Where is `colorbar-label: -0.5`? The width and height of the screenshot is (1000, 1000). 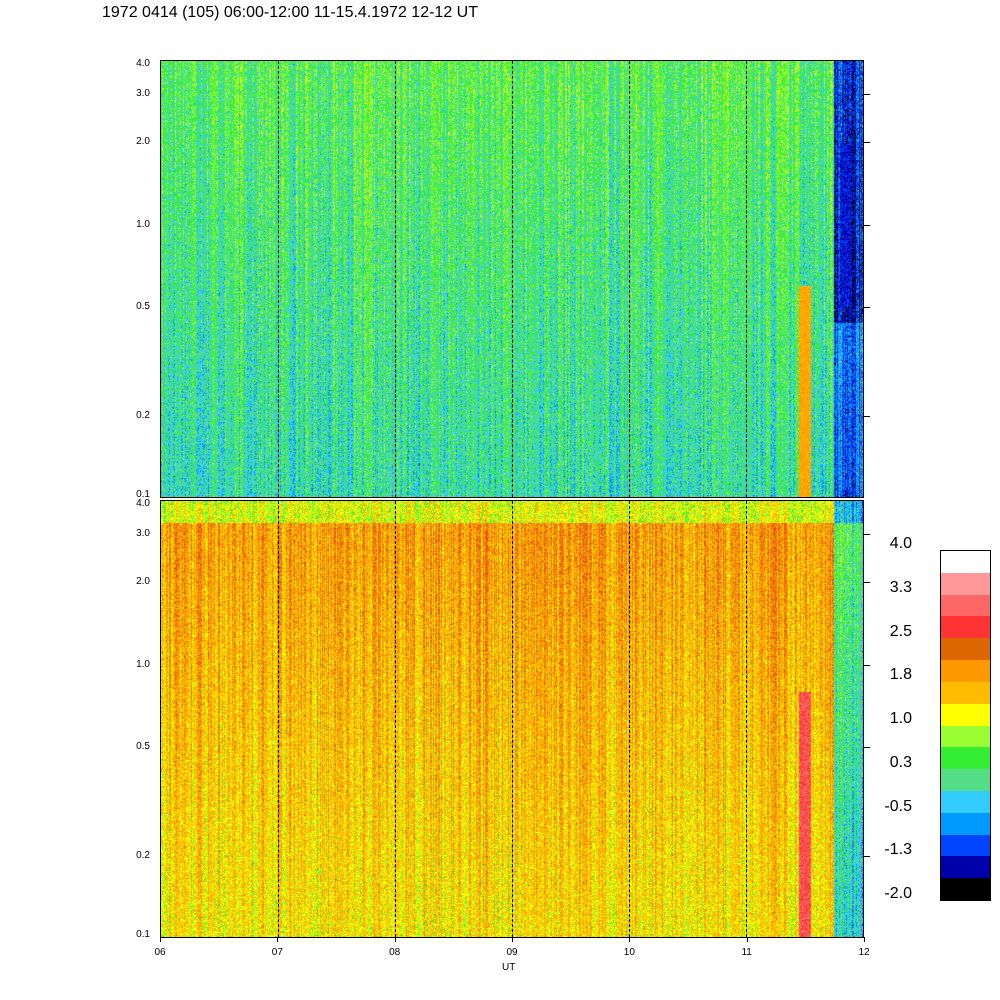
colorbar-label: -0.5 is located at coordinates (898, 806).